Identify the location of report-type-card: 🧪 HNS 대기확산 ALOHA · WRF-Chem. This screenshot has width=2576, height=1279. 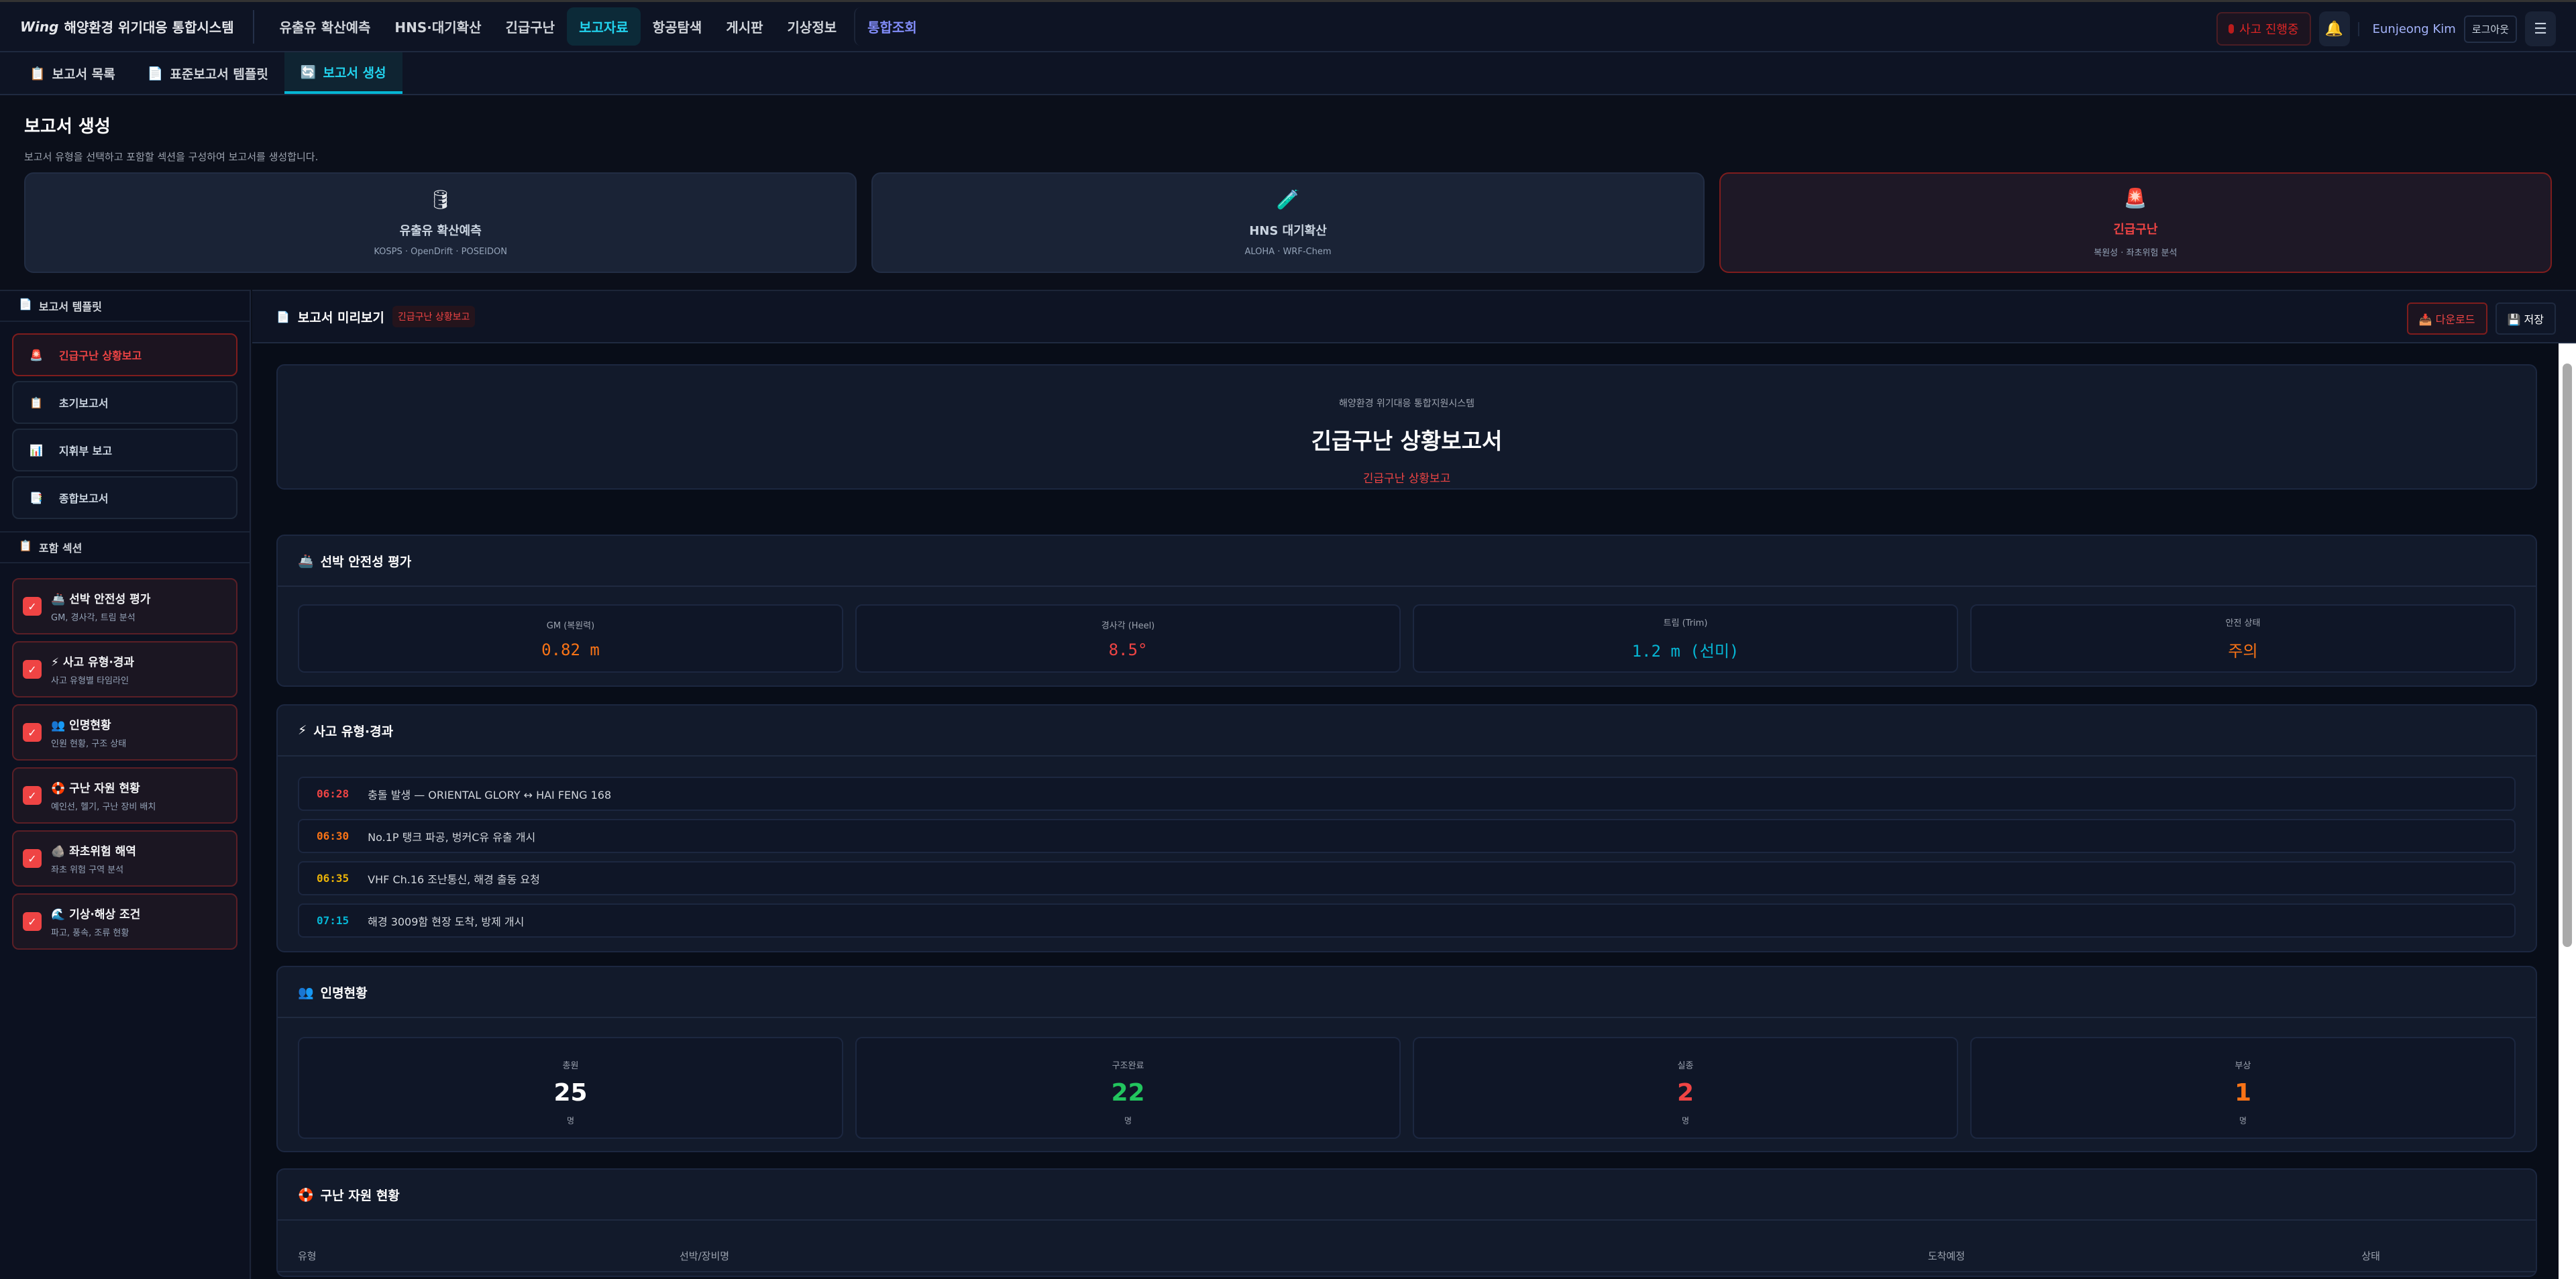
(1288, 223).